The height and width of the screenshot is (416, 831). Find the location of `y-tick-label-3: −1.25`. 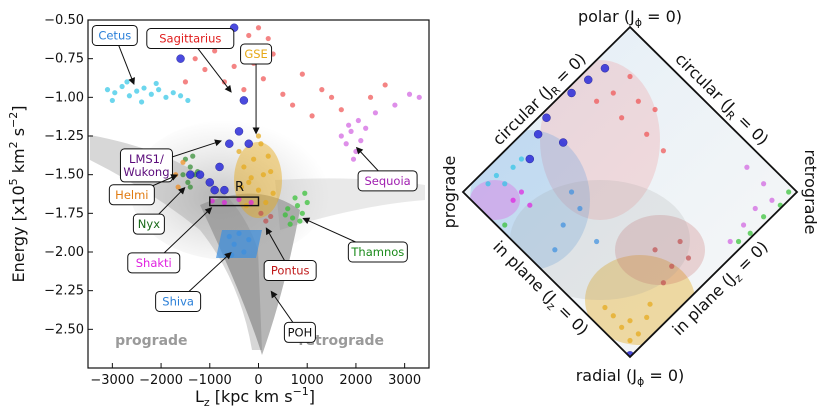

y-tick-label-3: −1.25 is located at coordinates (64, 136).